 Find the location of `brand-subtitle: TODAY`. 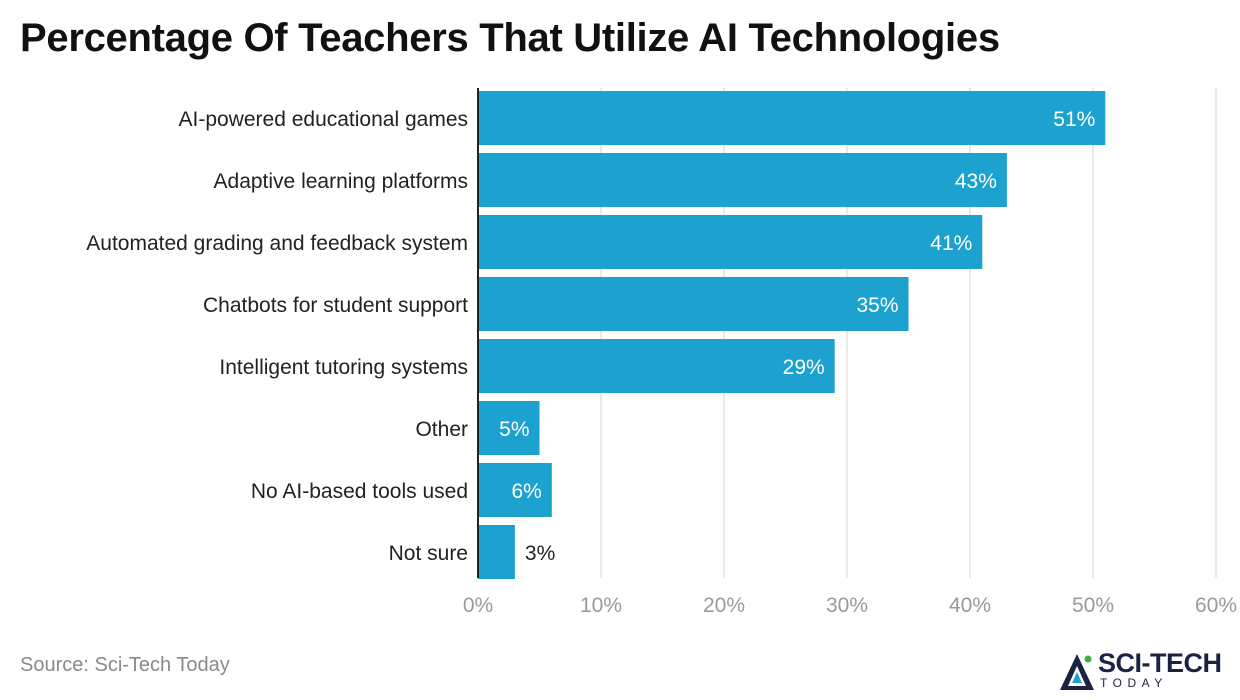

brand-subtitle: TODAY is located at coordinates (1134, 683).